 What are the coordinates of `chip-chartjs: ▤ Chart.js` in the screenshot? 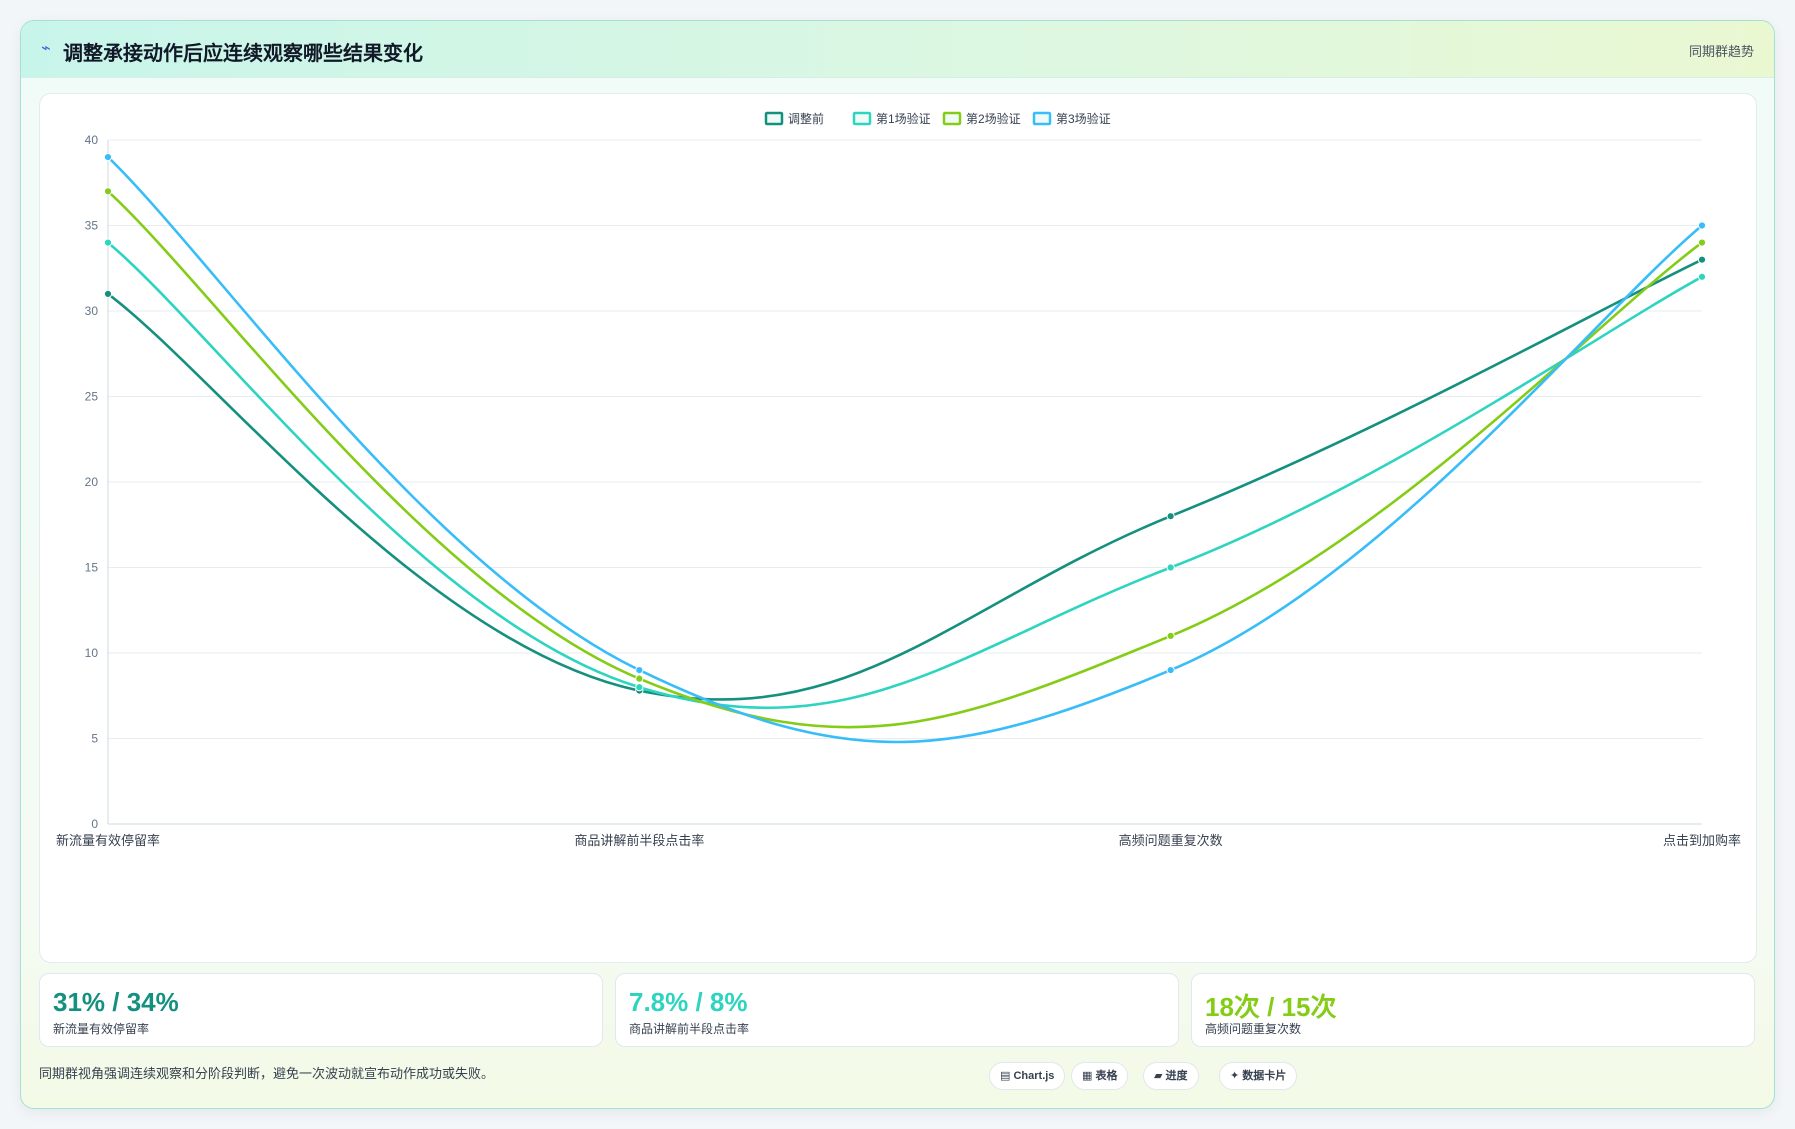 It's located at (1027, 1076).